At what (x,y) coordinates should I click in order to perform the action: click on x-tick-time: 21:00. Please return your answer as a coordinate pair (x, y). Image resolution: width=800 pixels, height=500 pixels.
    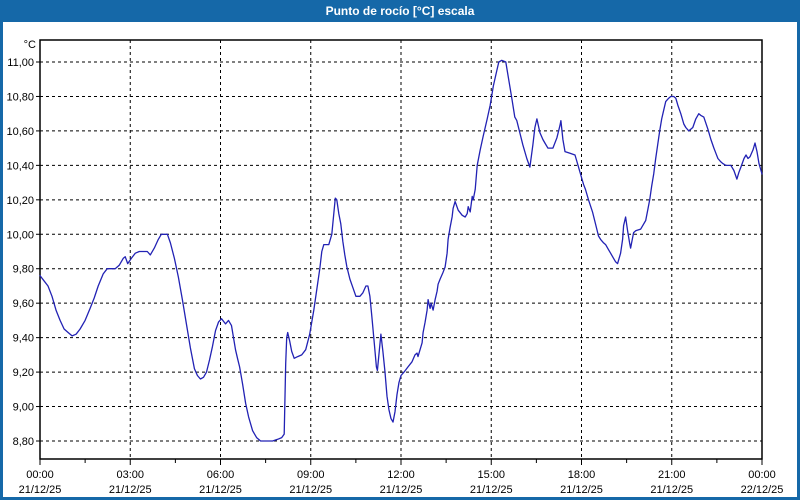
    Looking at the image, I should click on (672, 475).